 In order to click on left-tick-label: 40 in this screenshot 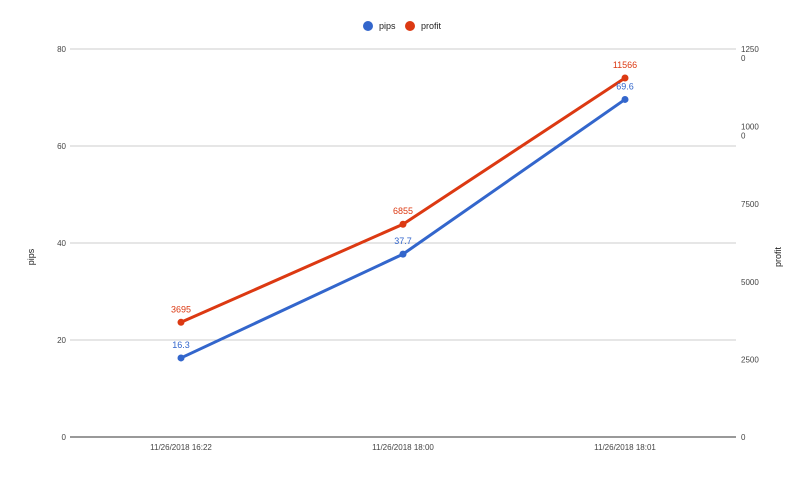, I will do `click(61, 243)`.